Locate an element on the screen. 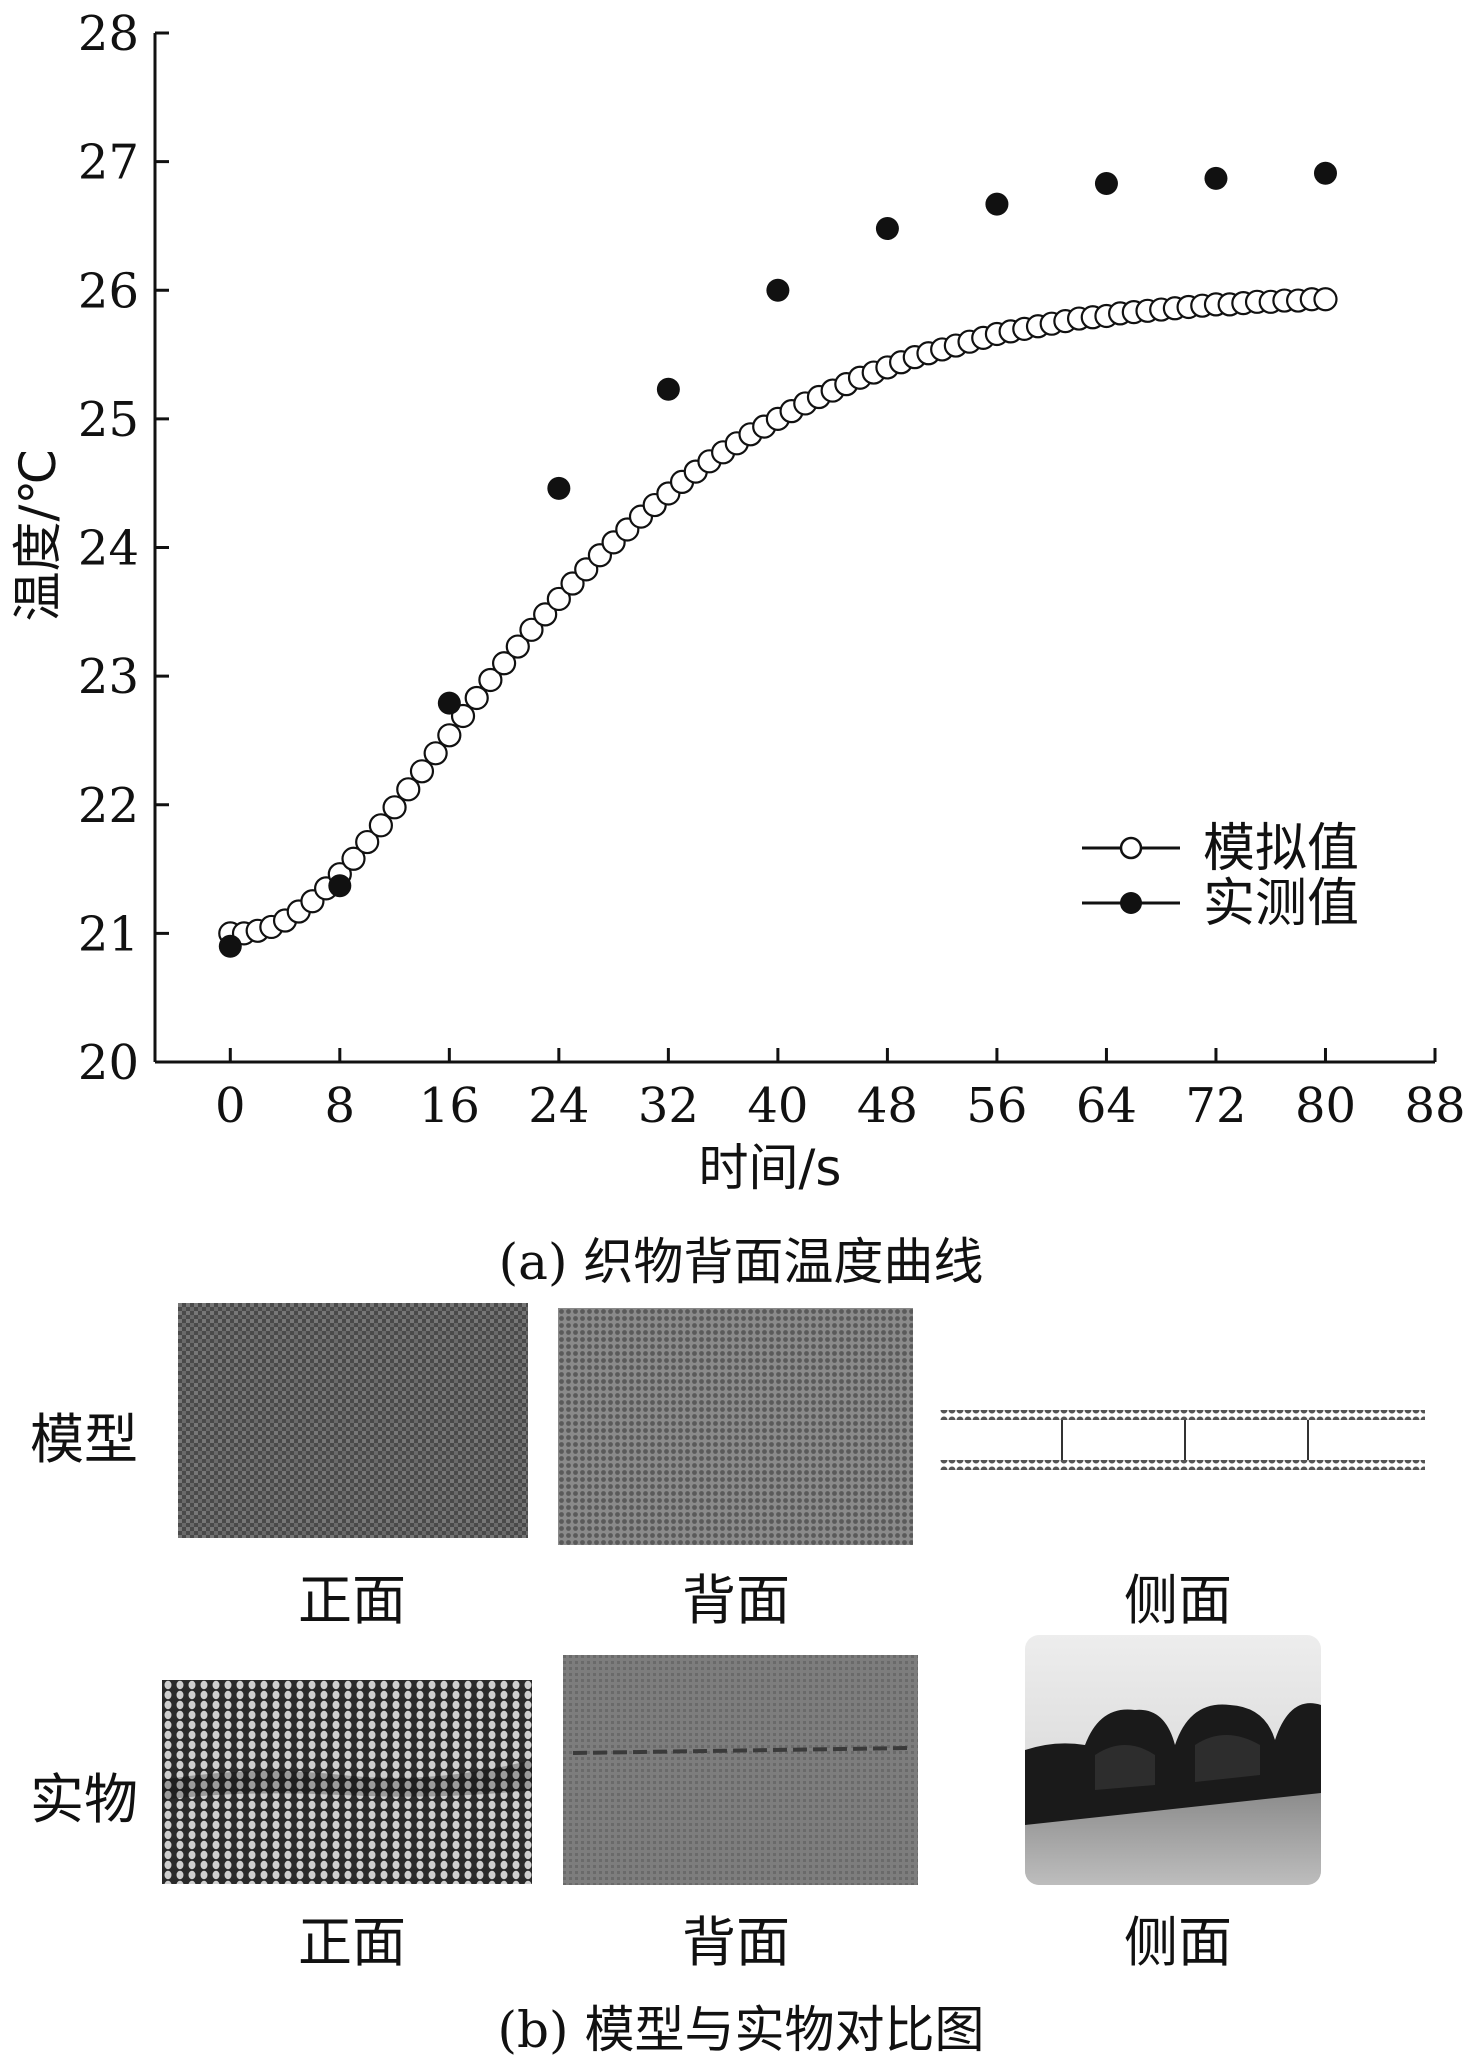  y-axis-label: 温度/℃ is located at coordinates (38, 535).